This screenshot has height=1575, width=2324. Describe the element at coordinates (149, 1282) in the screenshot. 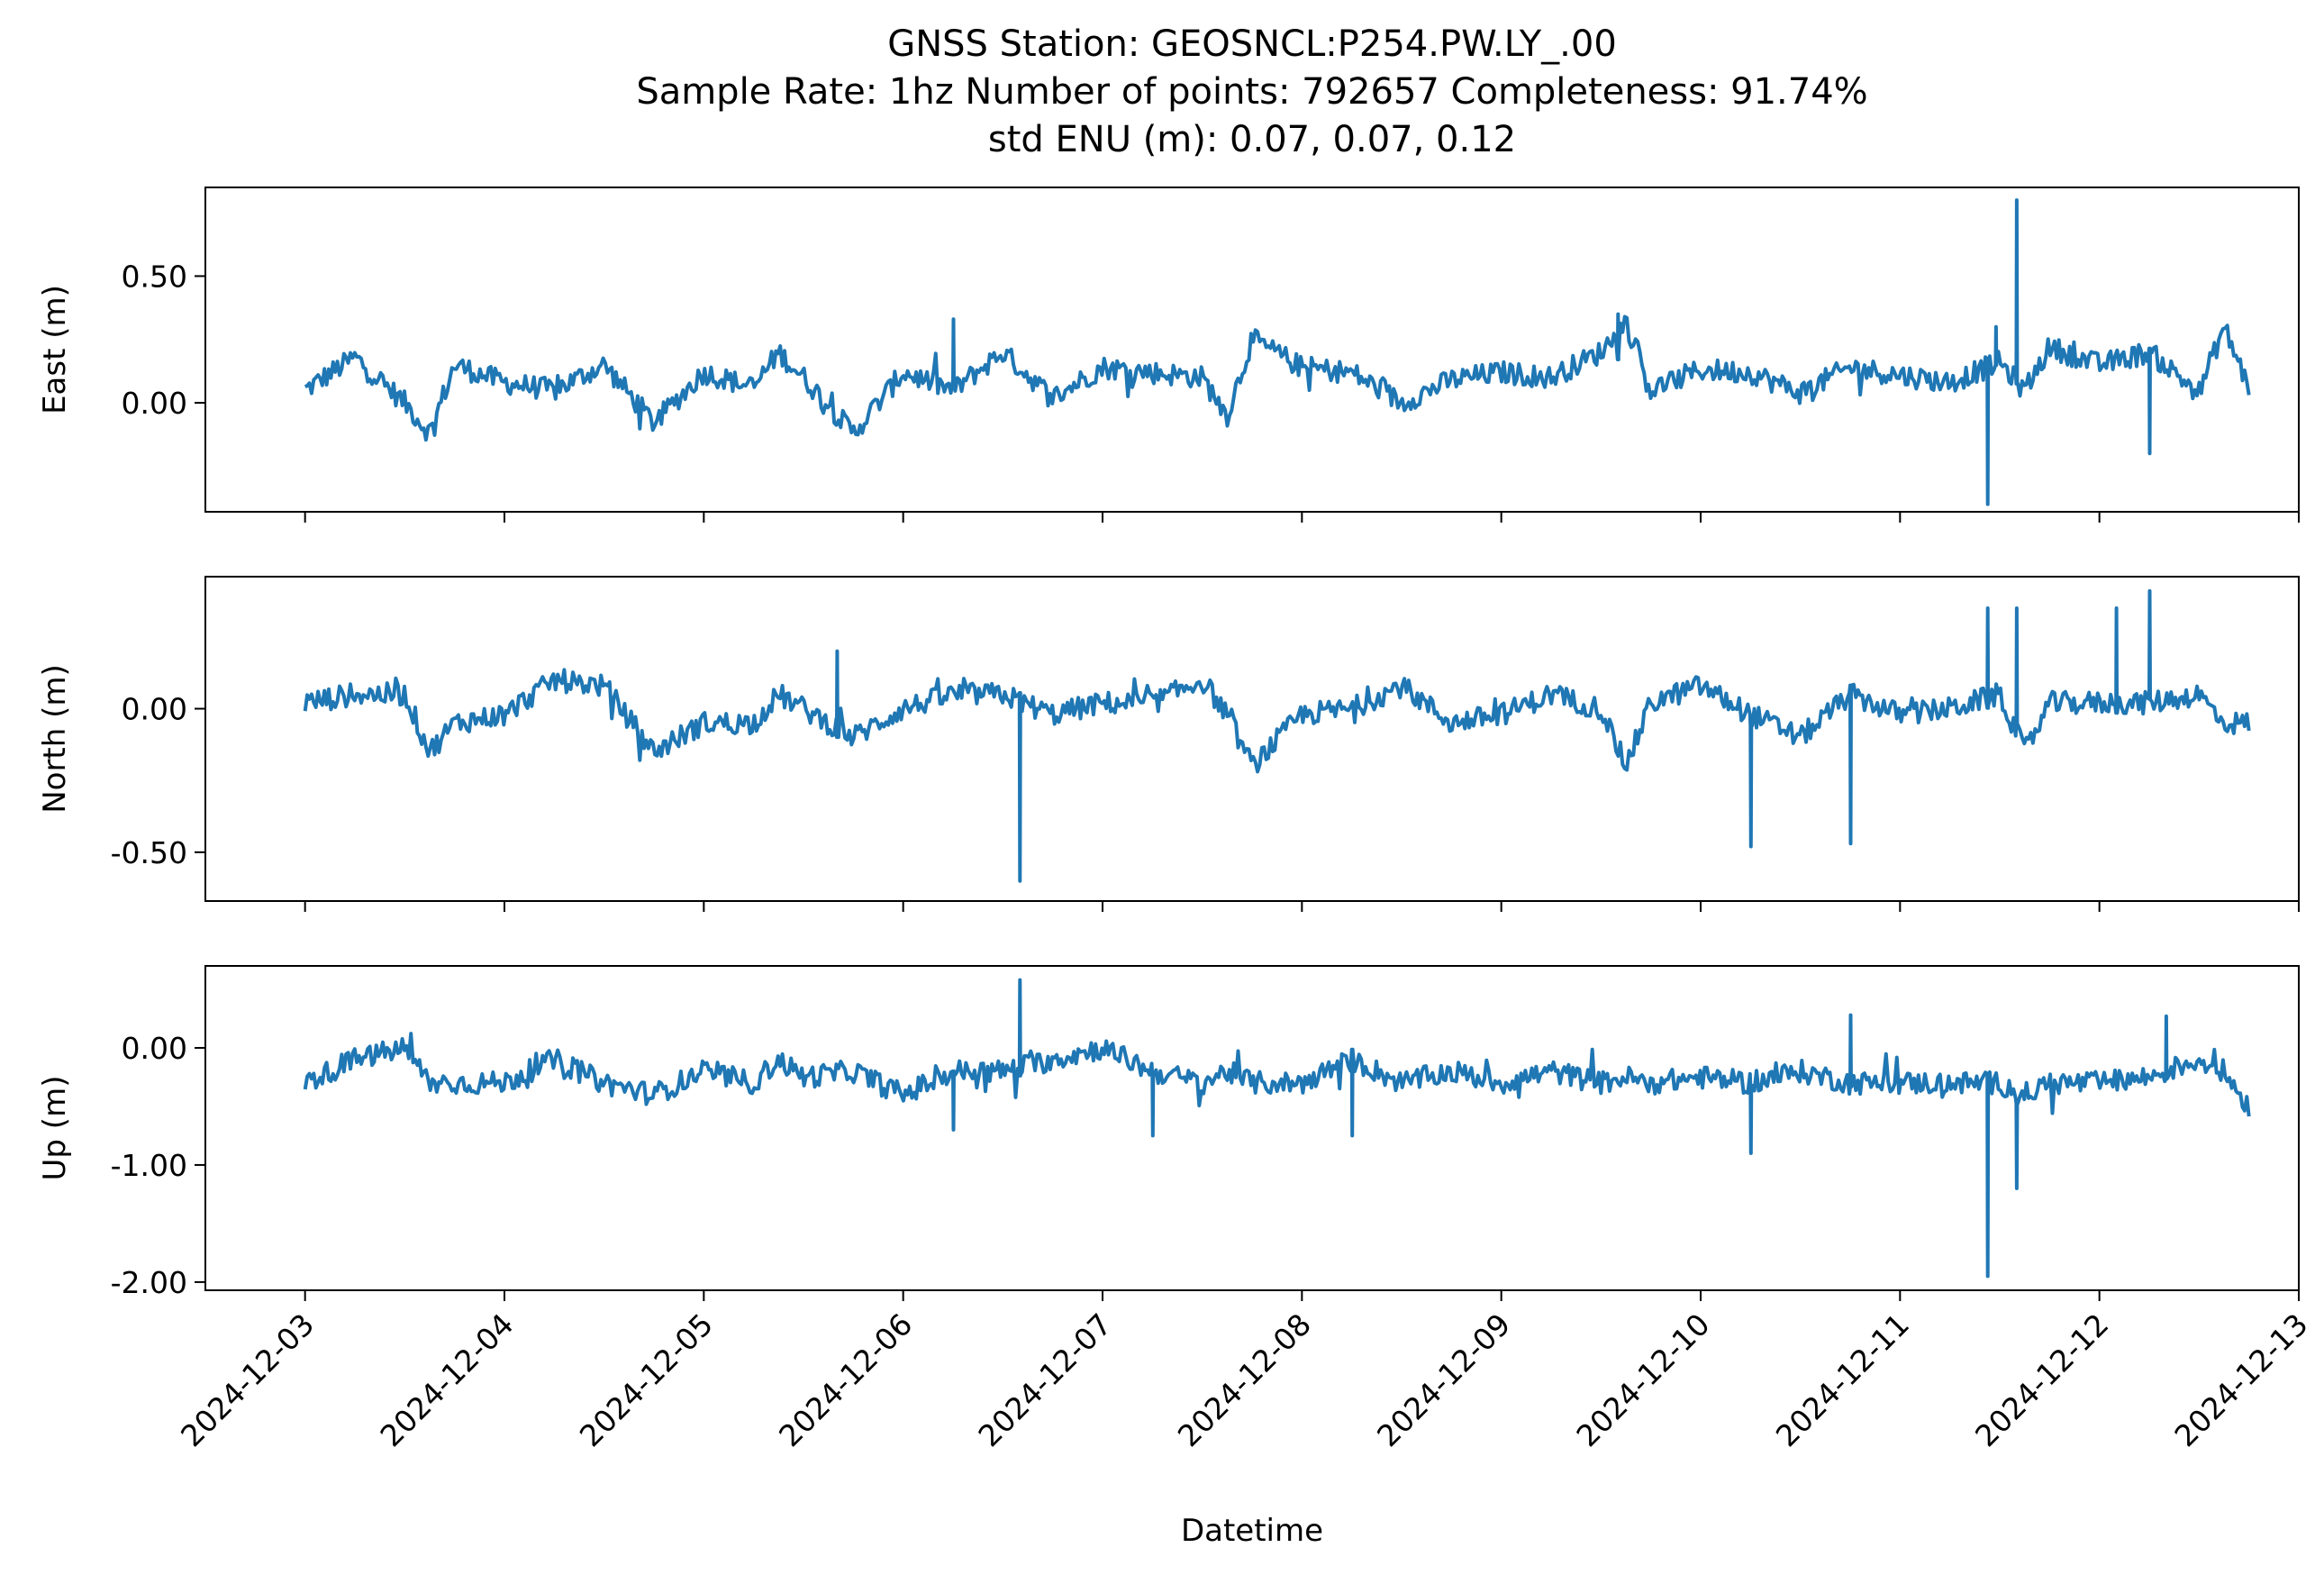

I see `y-tick-label: -2.00` at that location.